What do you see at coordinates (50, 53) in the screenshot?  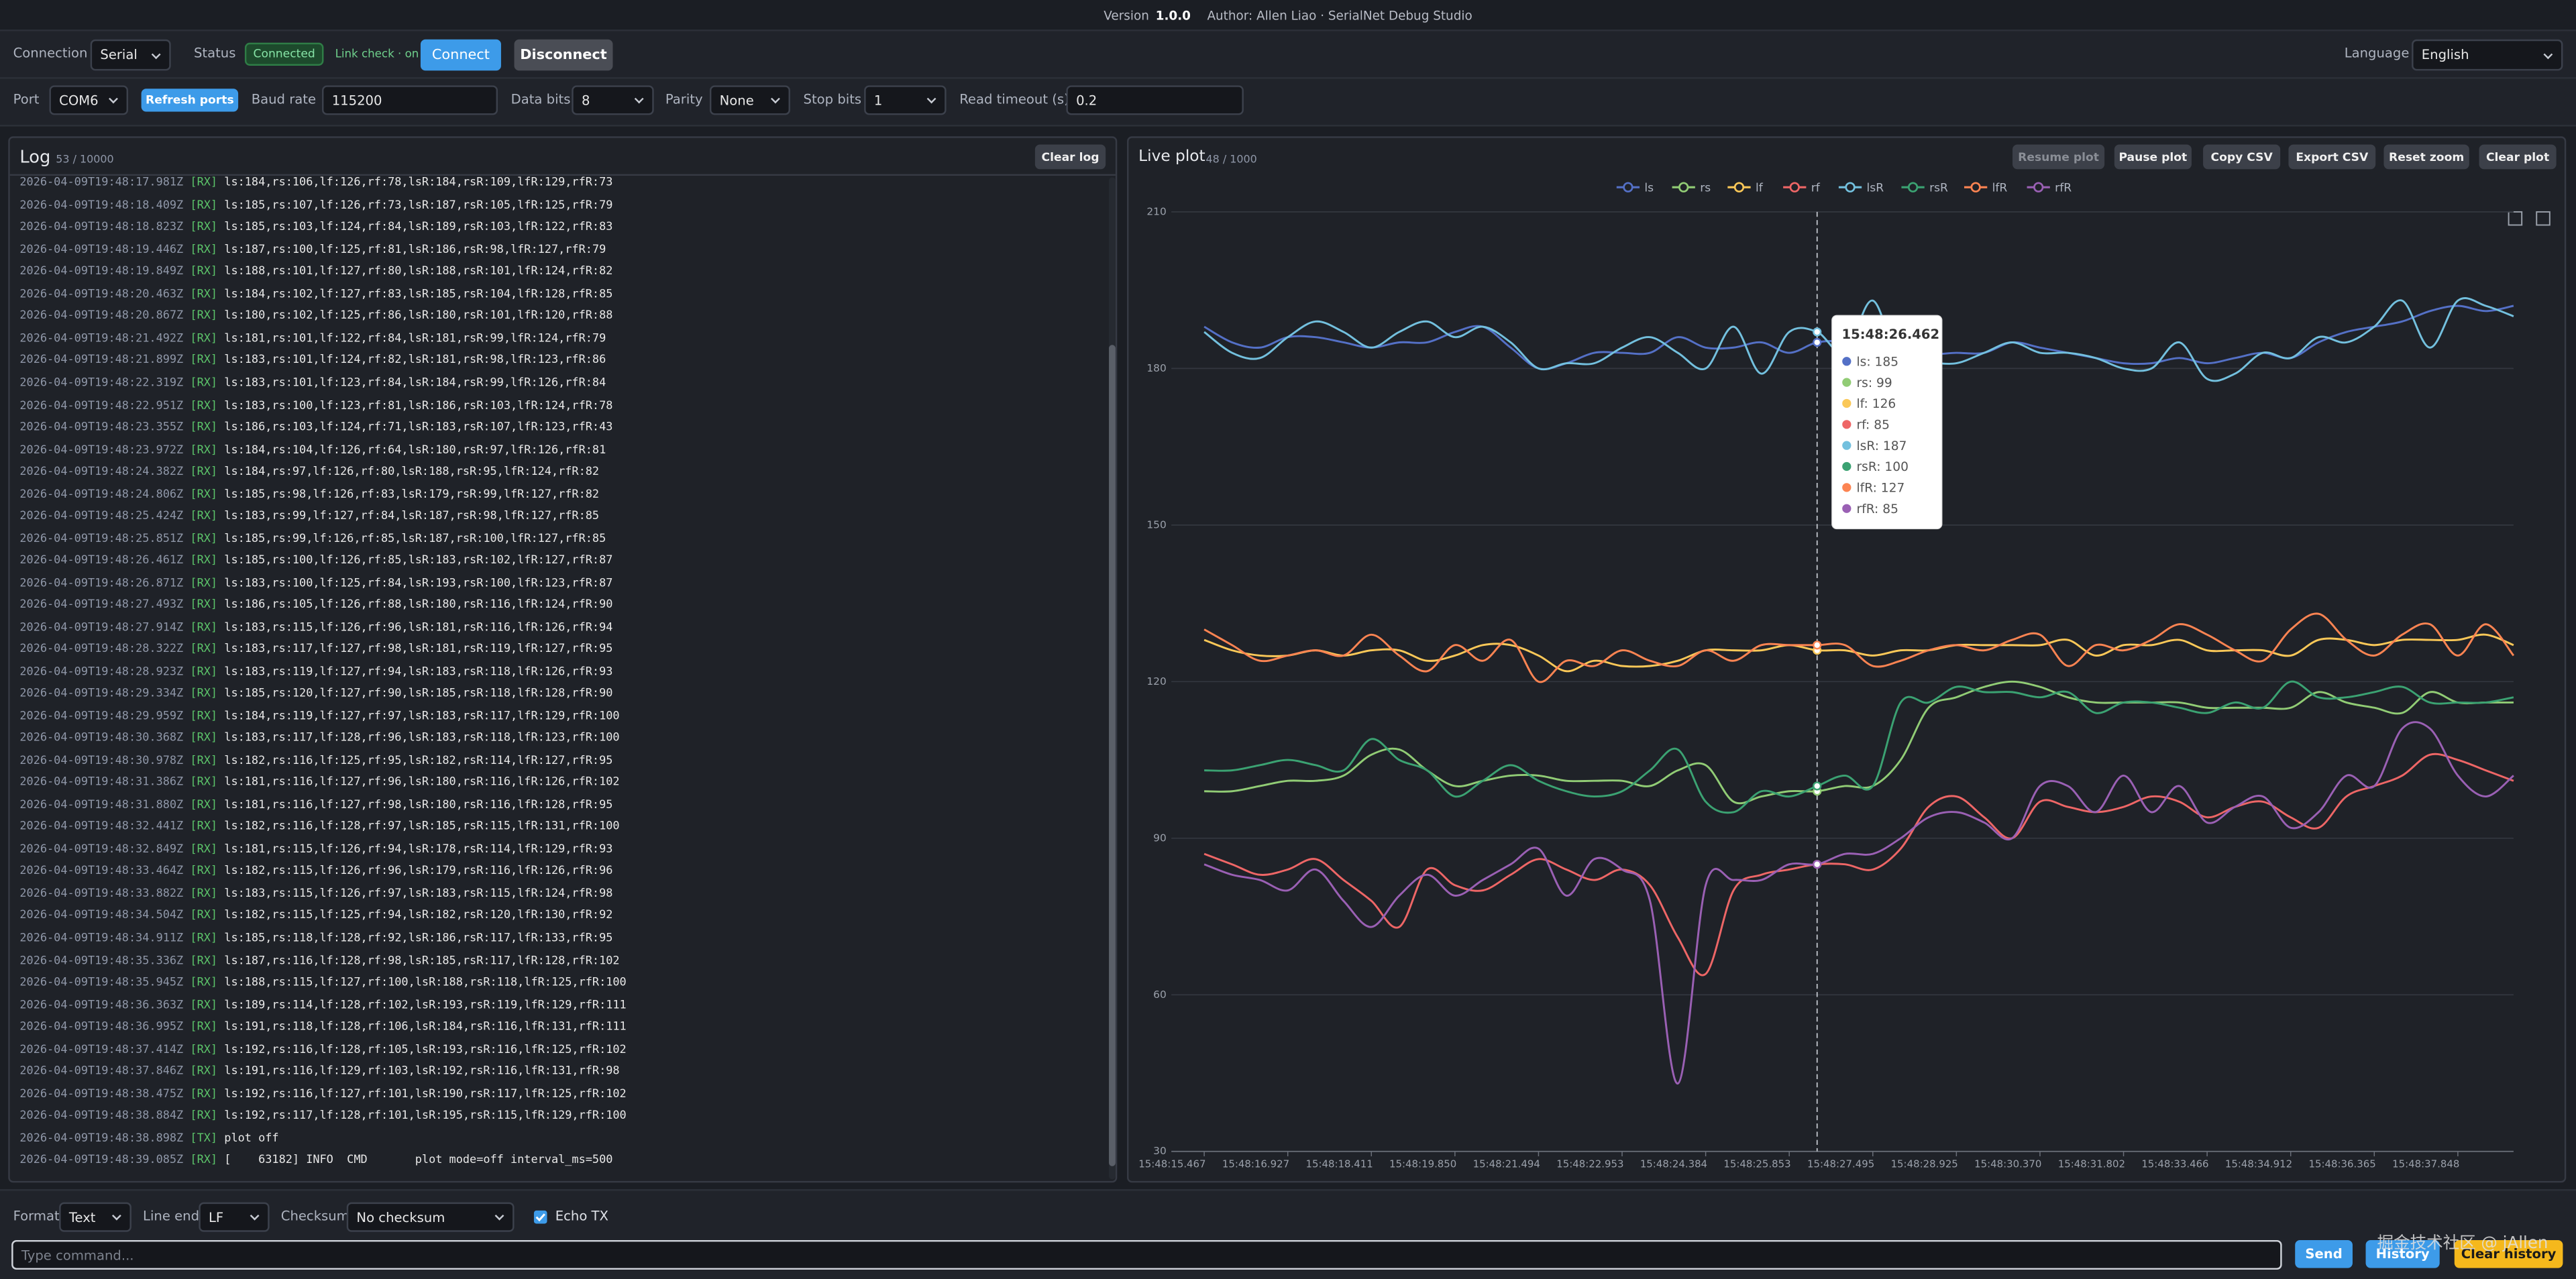 I see `connection-label: Connection` at bounding box center [50, 53].